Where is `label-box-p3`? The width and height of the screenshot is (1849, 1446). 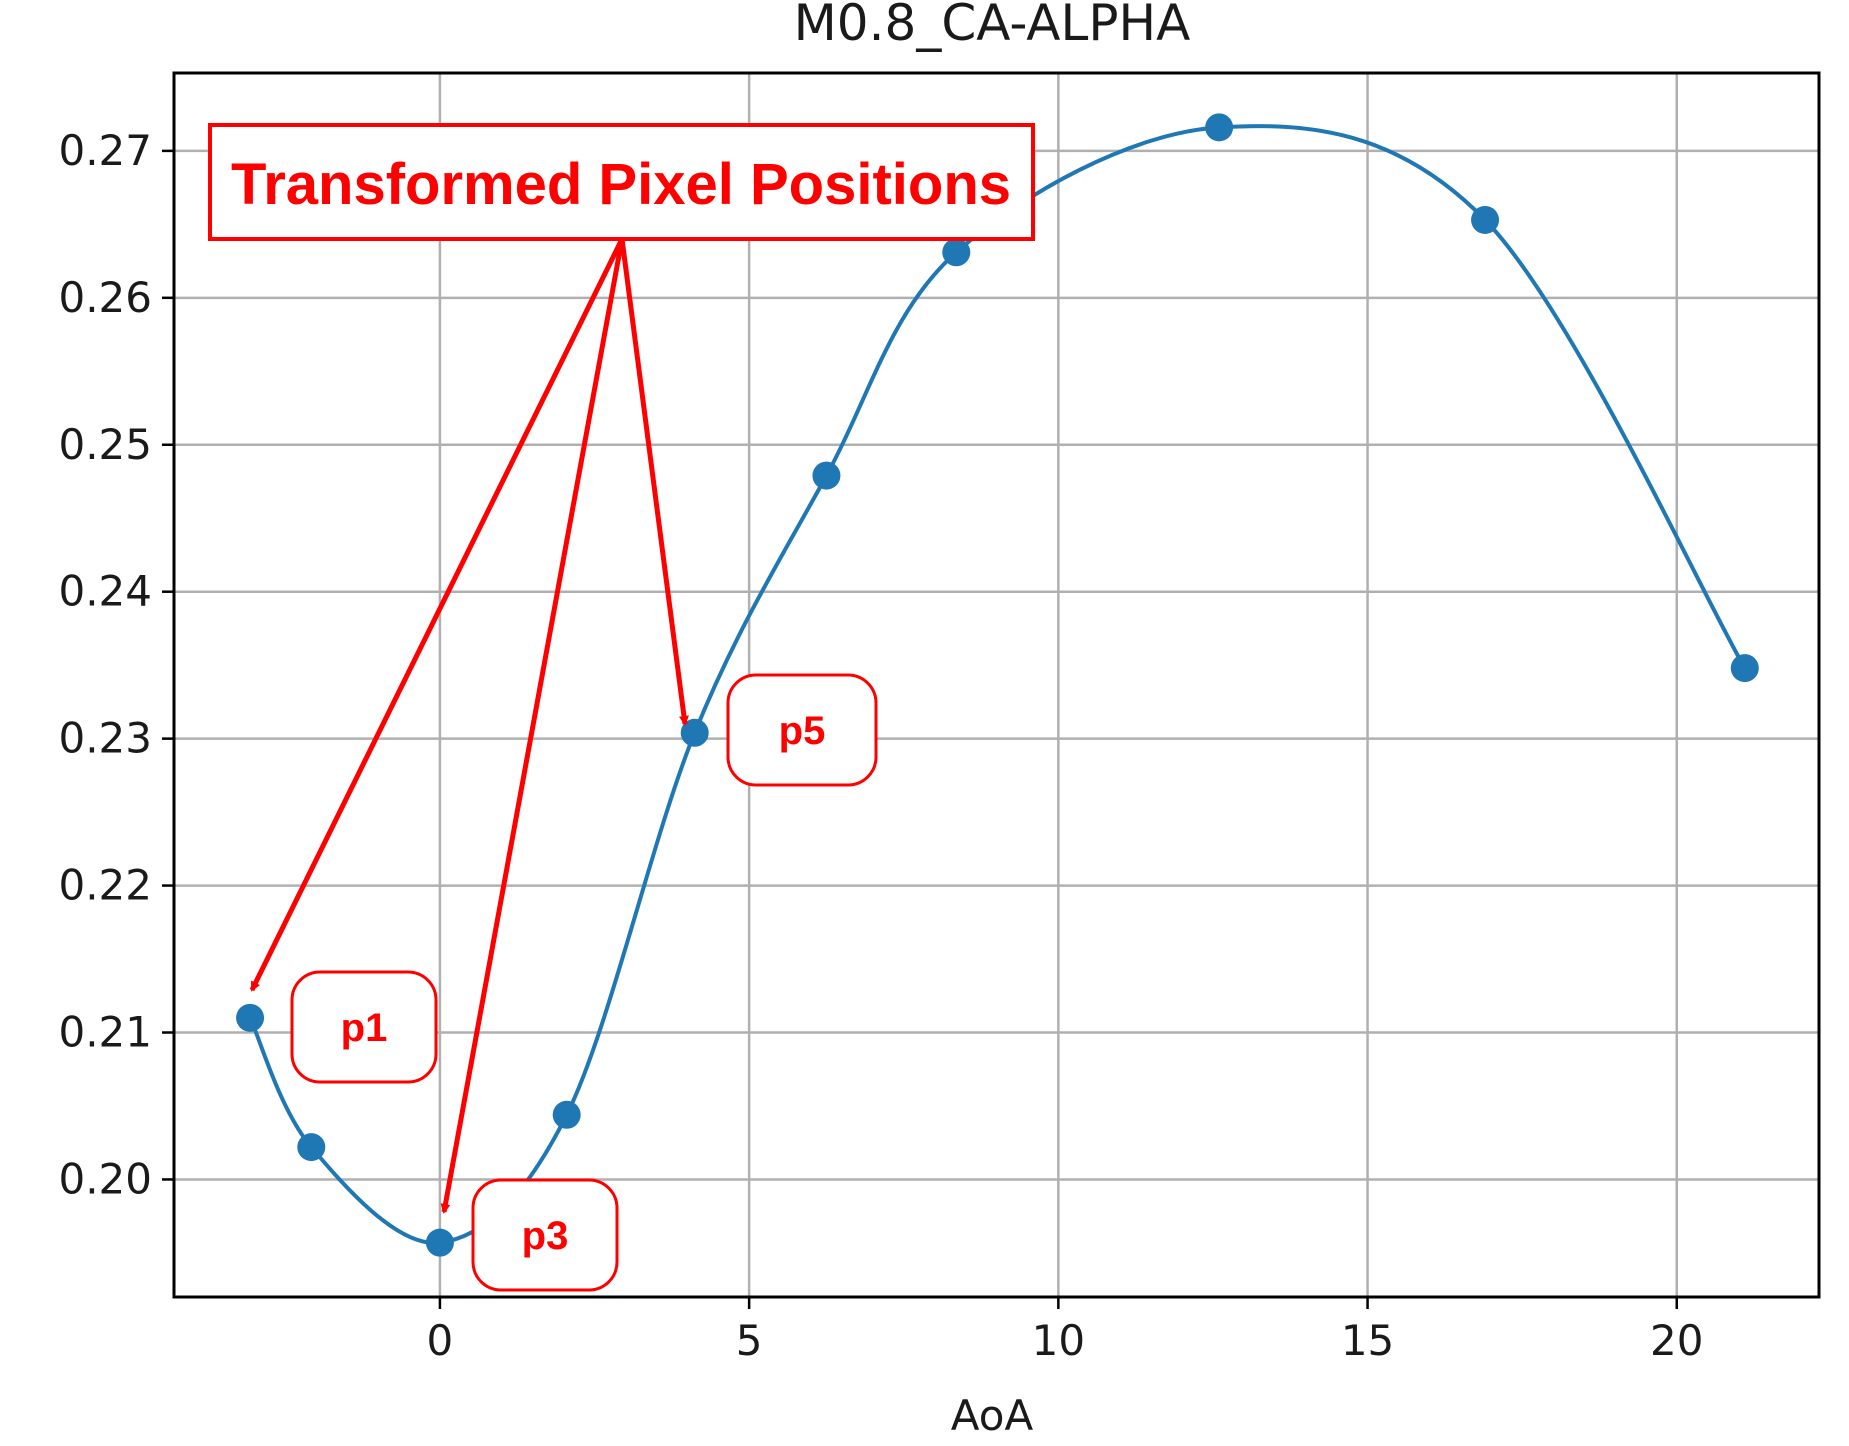
label-box-p3 is located at coordinates (545, 1235).